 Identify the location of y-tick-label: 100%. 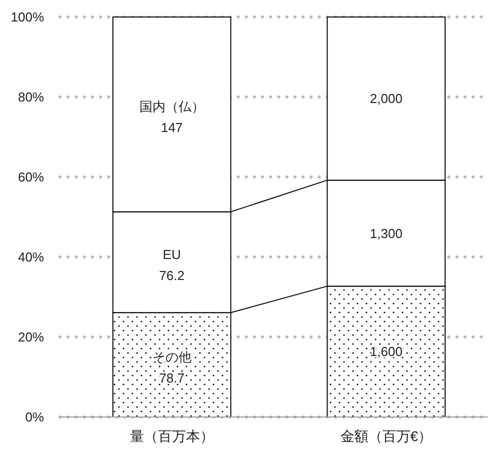
(27, 17).